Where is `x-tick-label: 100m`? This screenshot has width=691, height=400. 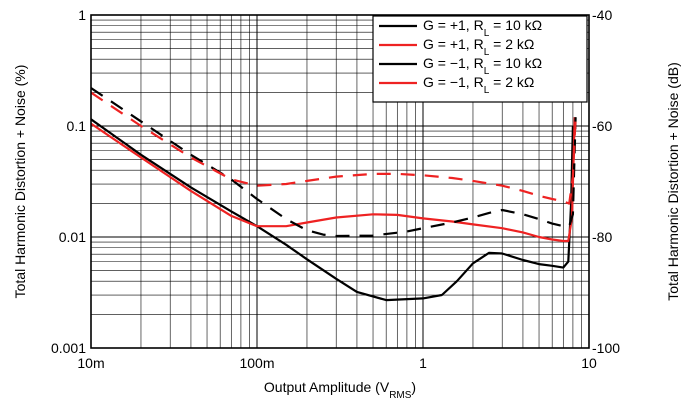 x-tick-label: 100m is located at coordinates (256, 363).